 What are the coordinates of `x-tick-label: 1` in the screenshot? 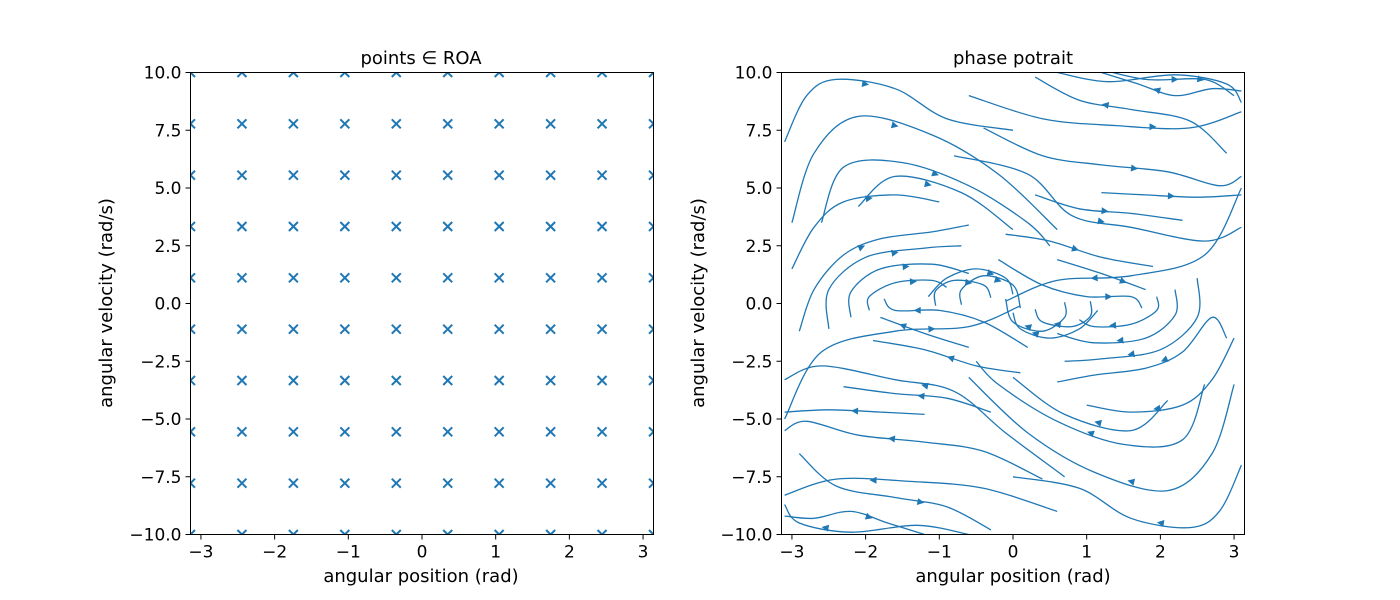 It's located at (495, 553).